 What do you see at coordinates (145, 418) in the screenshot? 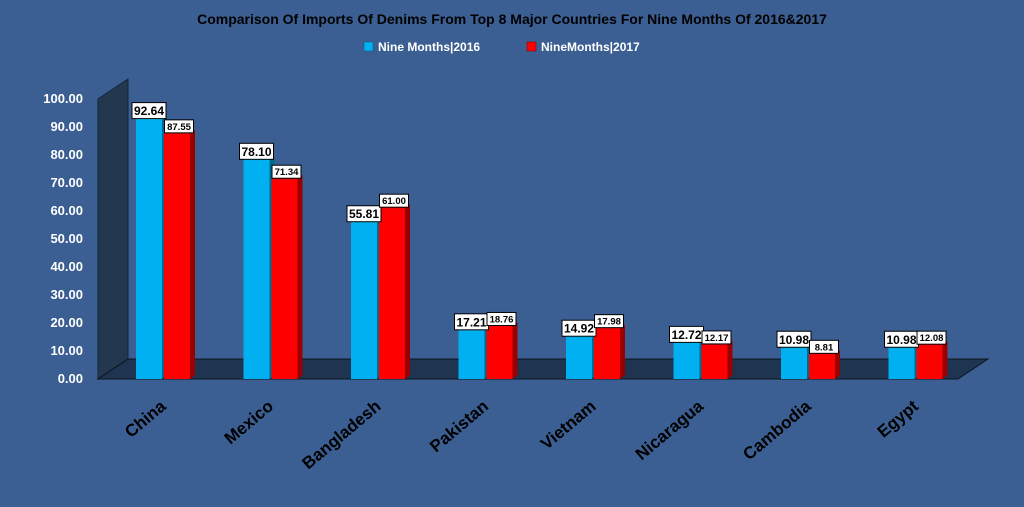
I see `x-category-label: China` at bounding box center [145, 418].